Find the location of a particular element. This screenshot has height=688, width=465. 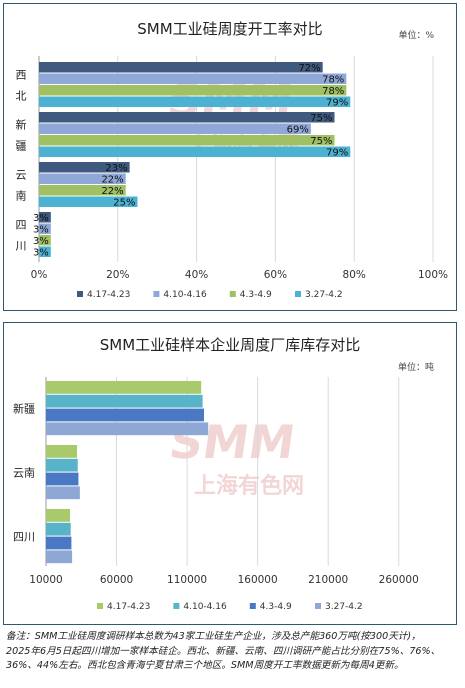

data-label: 72% is located at coordinates (309, 68).